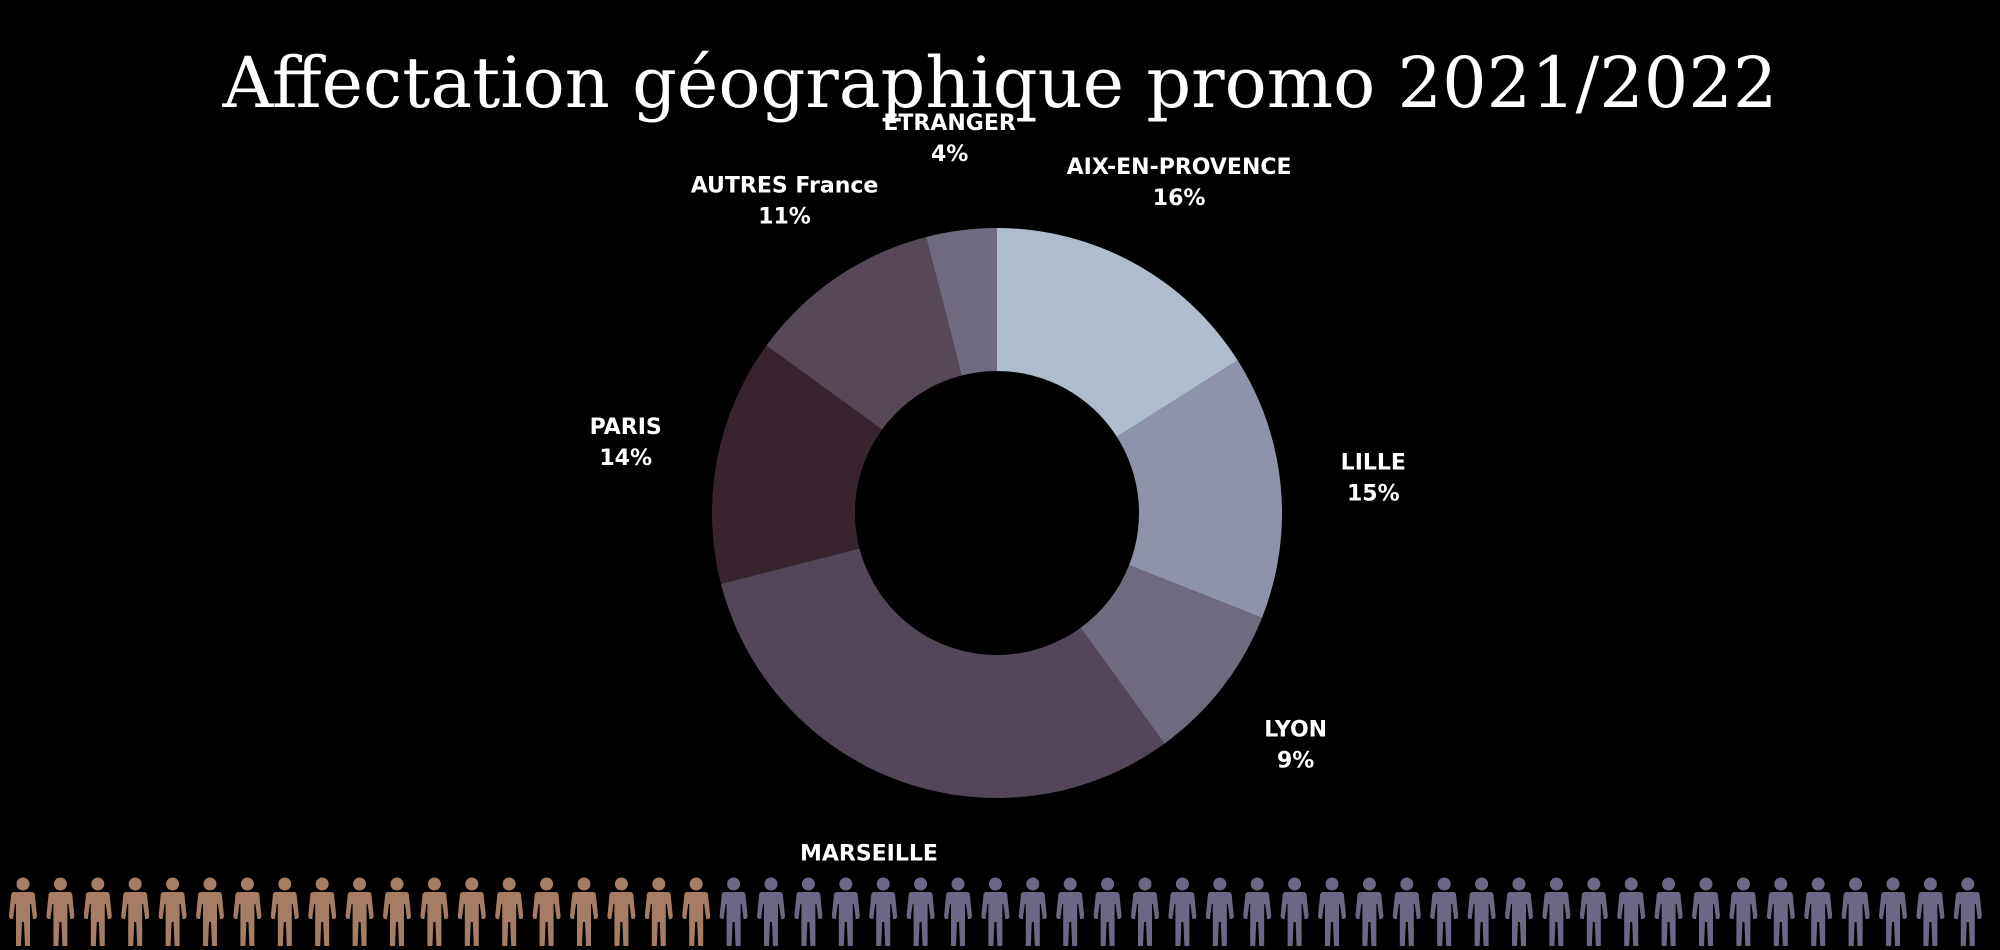 The width and height of the screenshot is (2000, 950). What do you see at coordinates (864, 333) in the screenshot?
I see `slice-autres-france` at bounding box center [864, 333].